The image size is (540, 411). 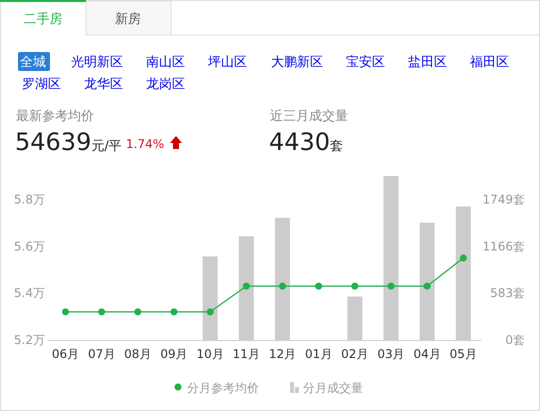 I want to click on x-tick-label: 10月, so click(x=210, y=354).